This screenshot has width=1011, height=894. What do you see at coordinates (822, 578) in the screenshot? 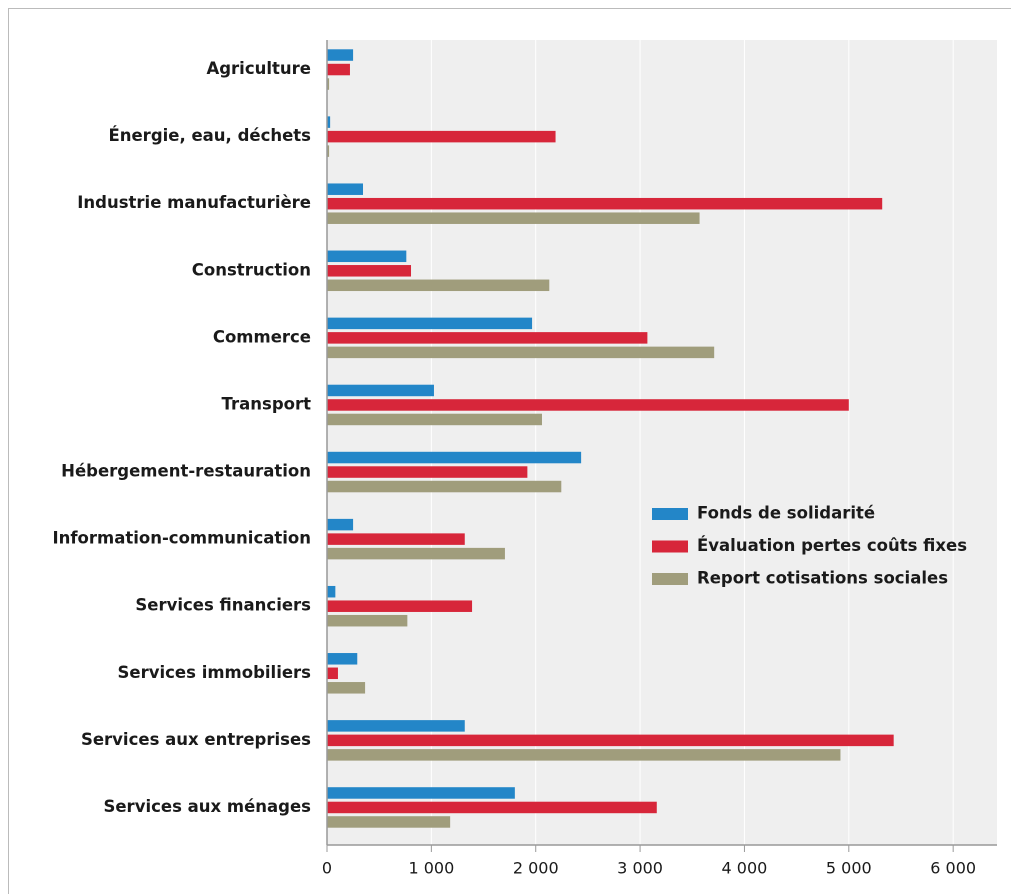
I see `legend-label: Report cotisations sociales` at bounding box center [822, 578].